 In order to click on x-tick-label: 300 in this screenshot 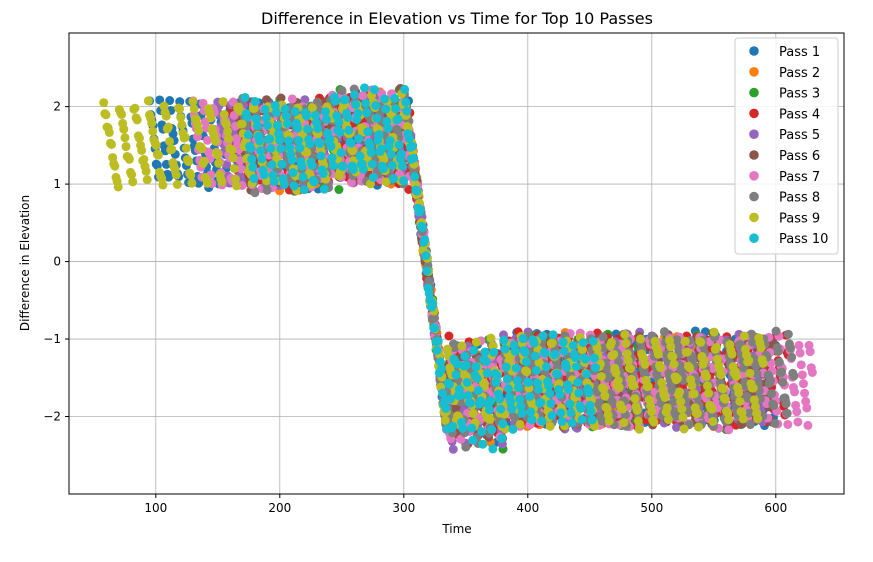, I will do `click(403, 508)`.